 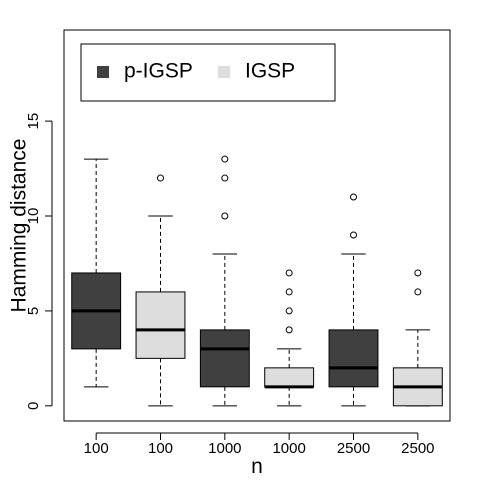 I want to click on legend: p-IGSP IGSP, so click(x=208, y=72).